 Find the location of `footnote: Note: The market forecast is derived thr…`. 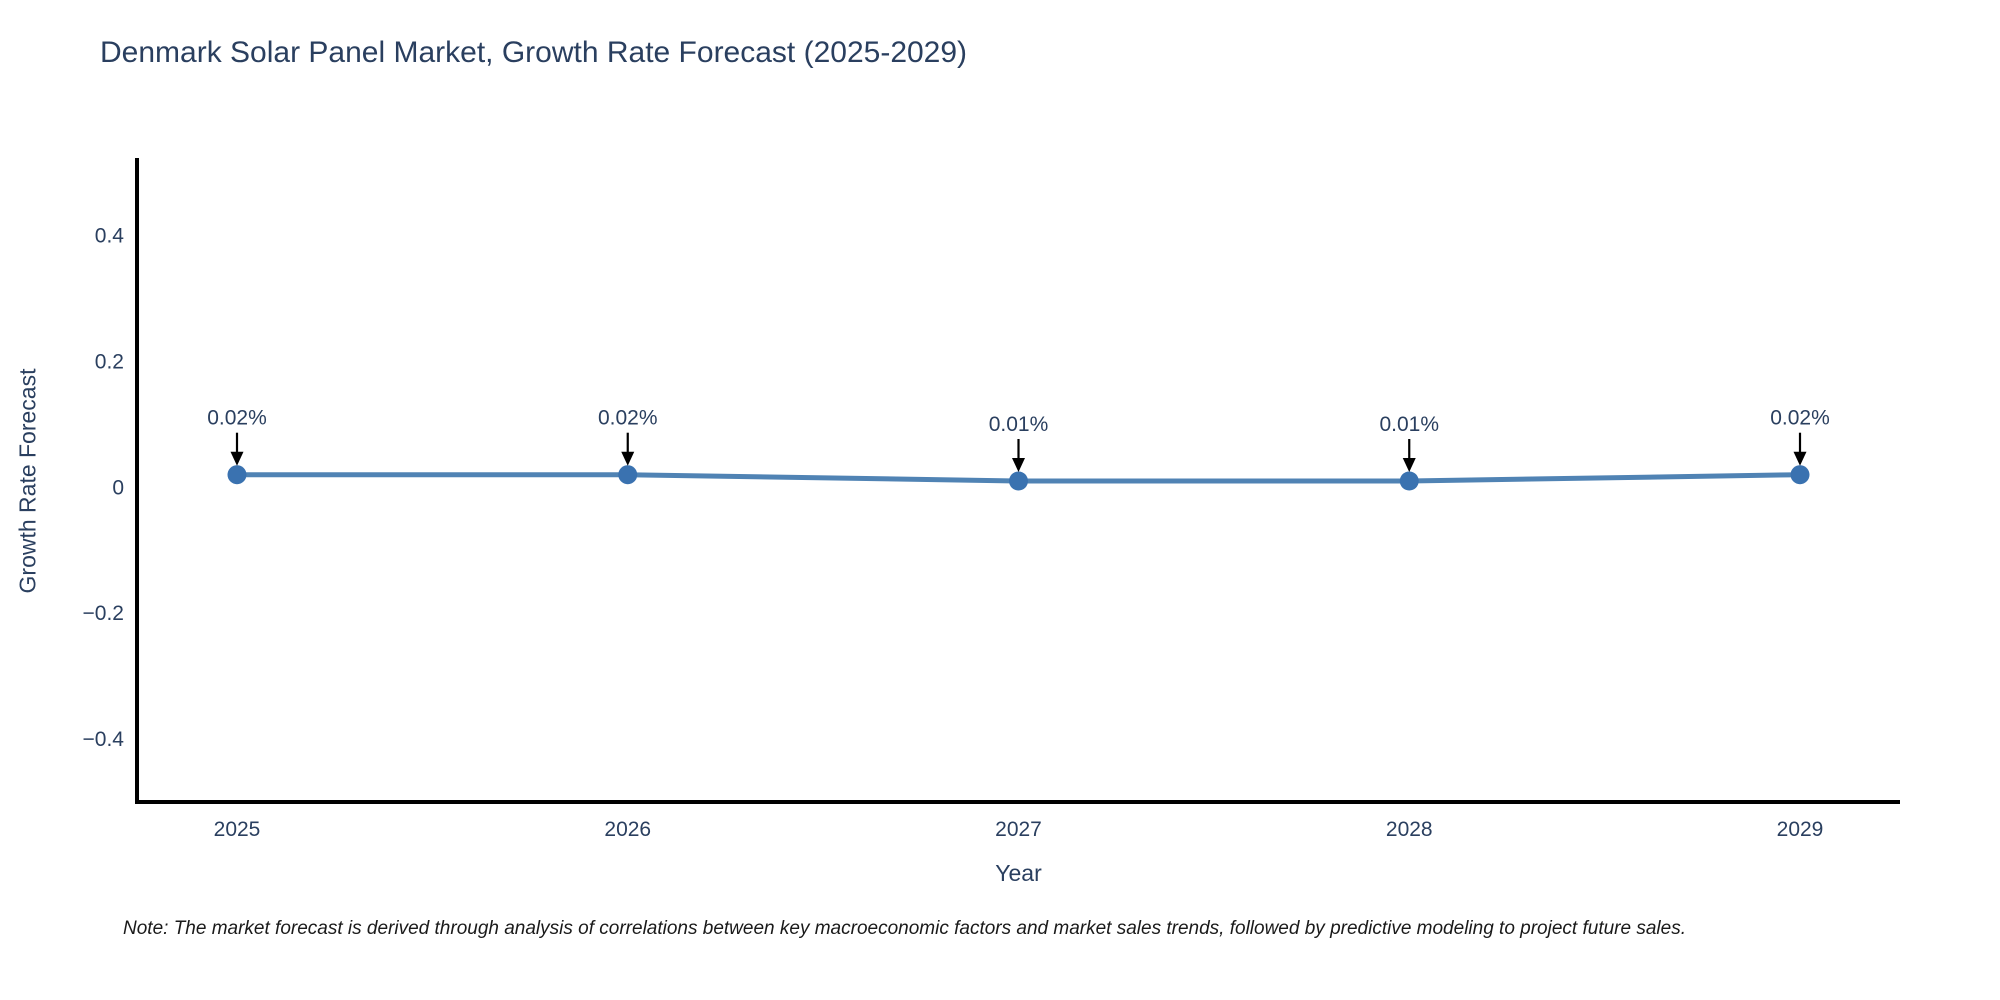

footnote: Note: The market forecast is derived thr… is located at coordinates (904, 928).